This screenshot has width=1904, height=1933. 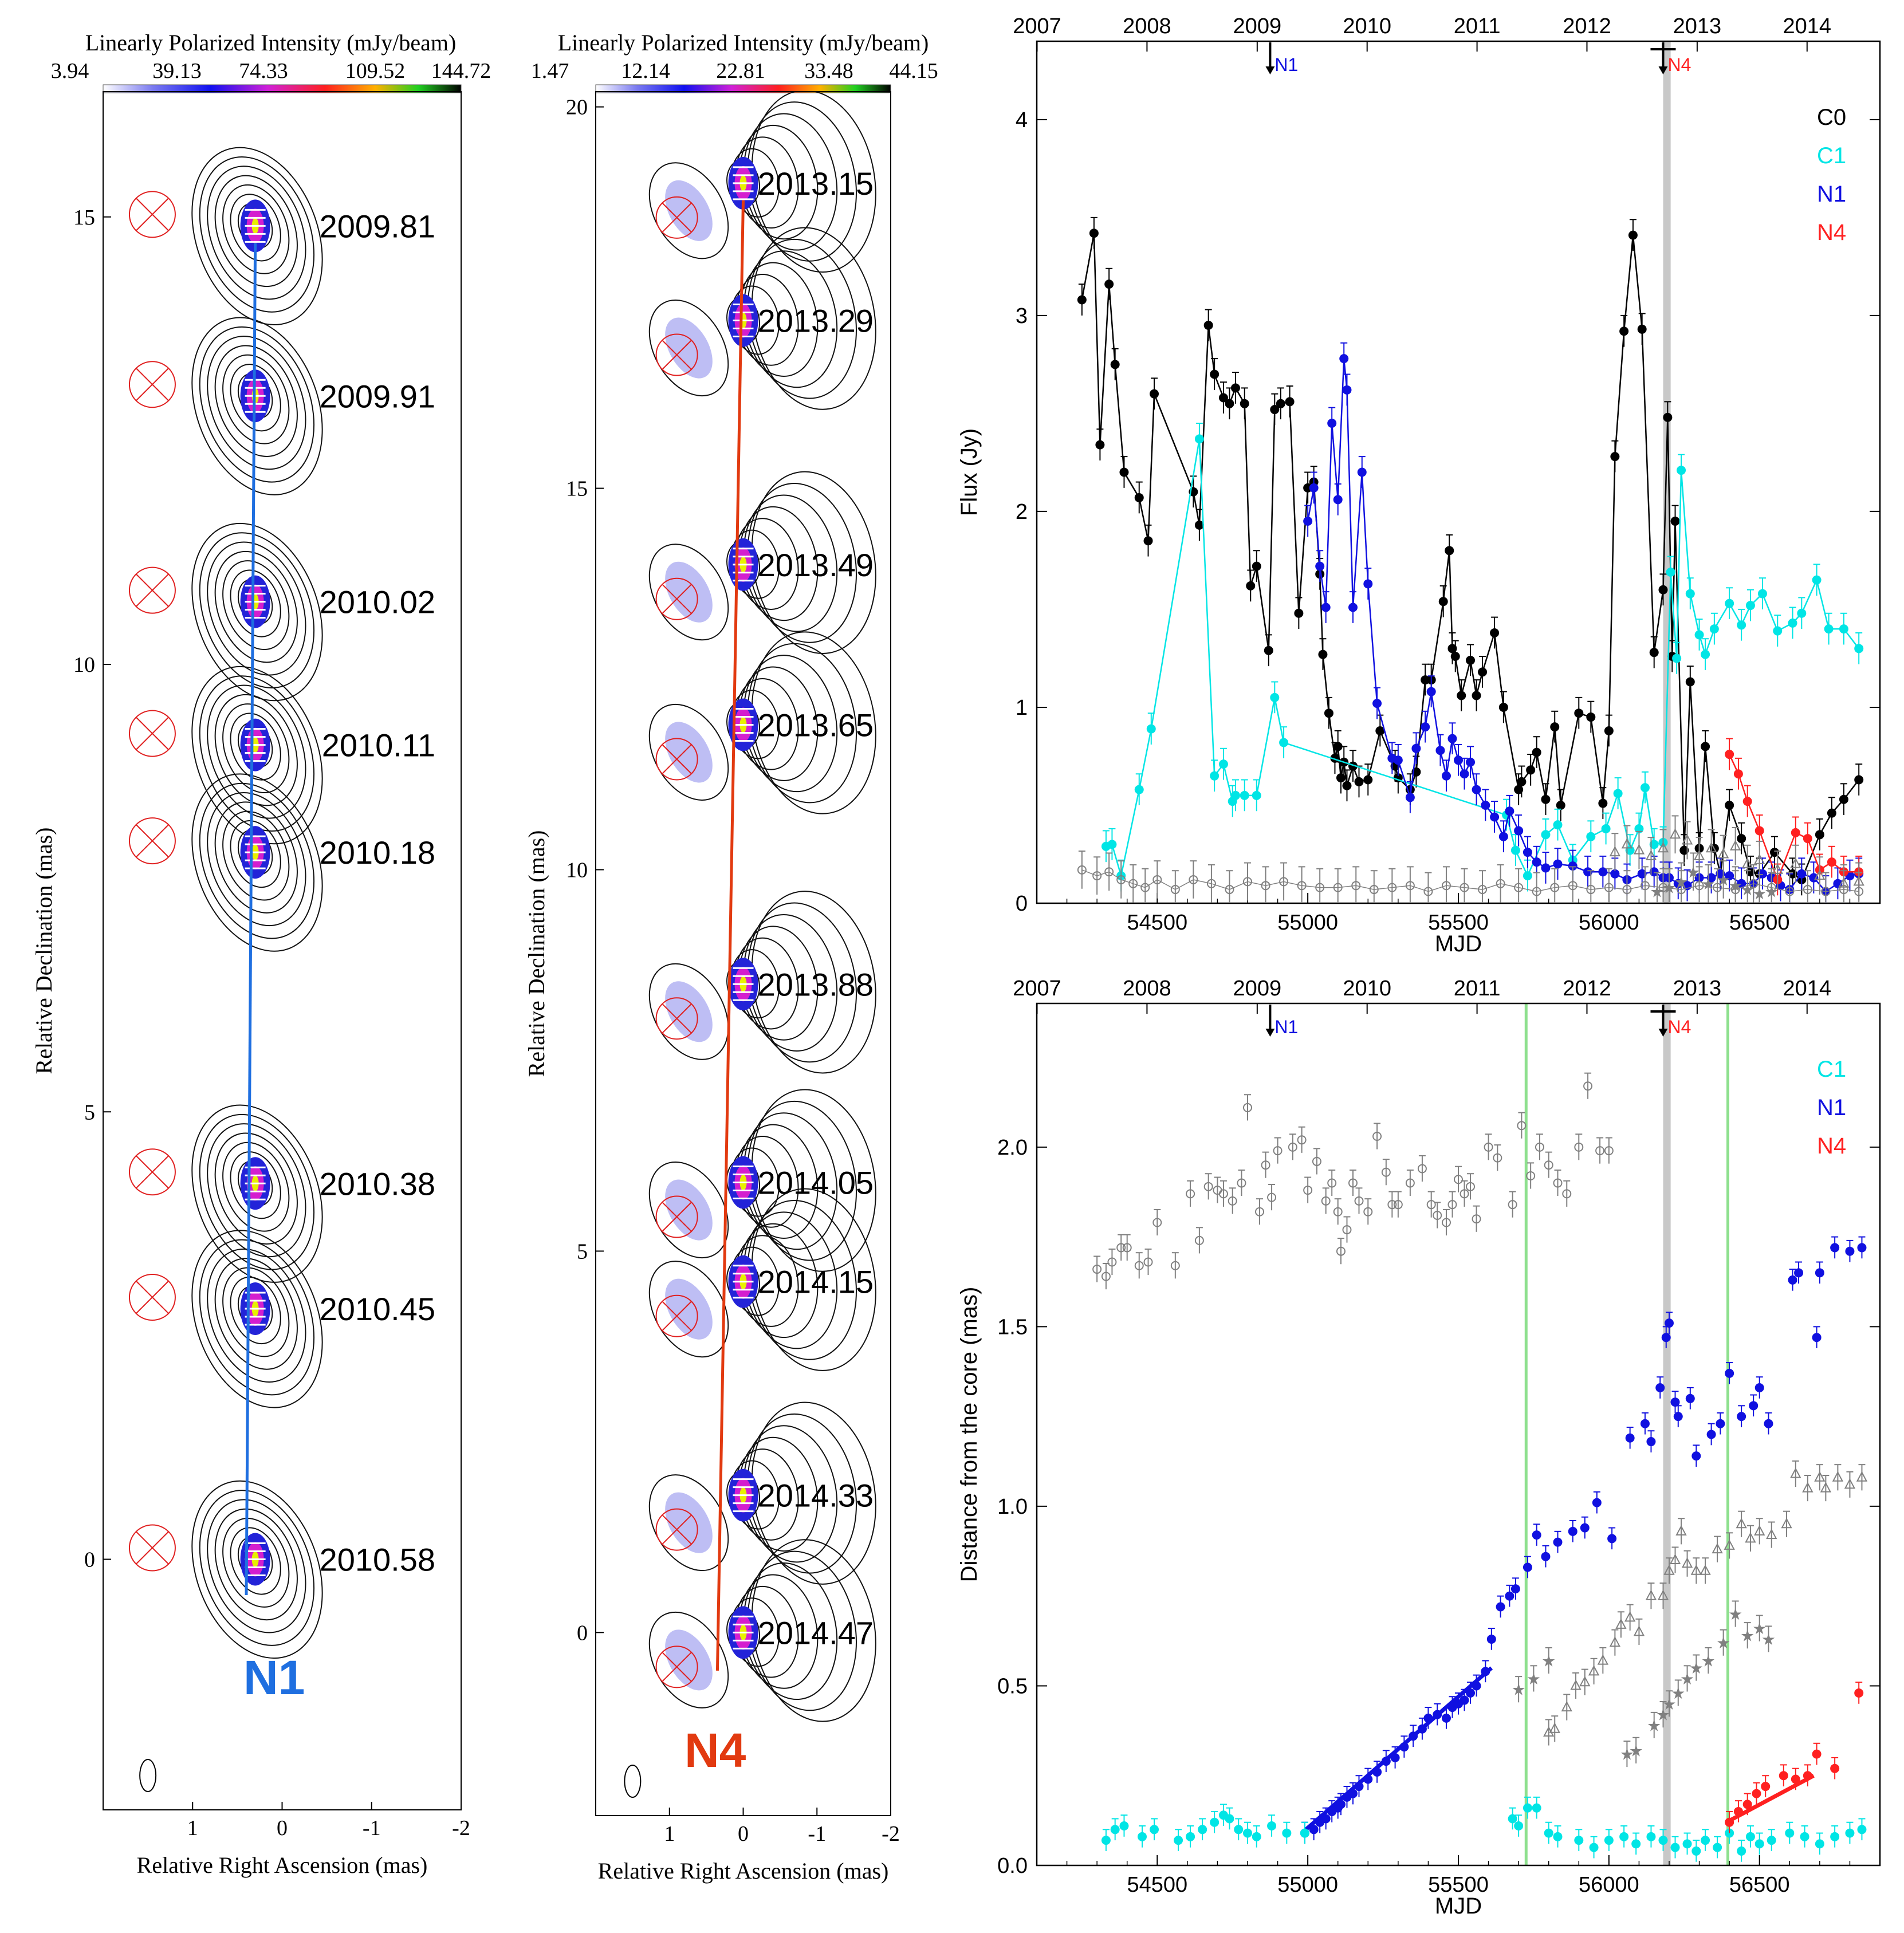 I want to click on epoch-label: 2009.81, so click(x=377, y=226).